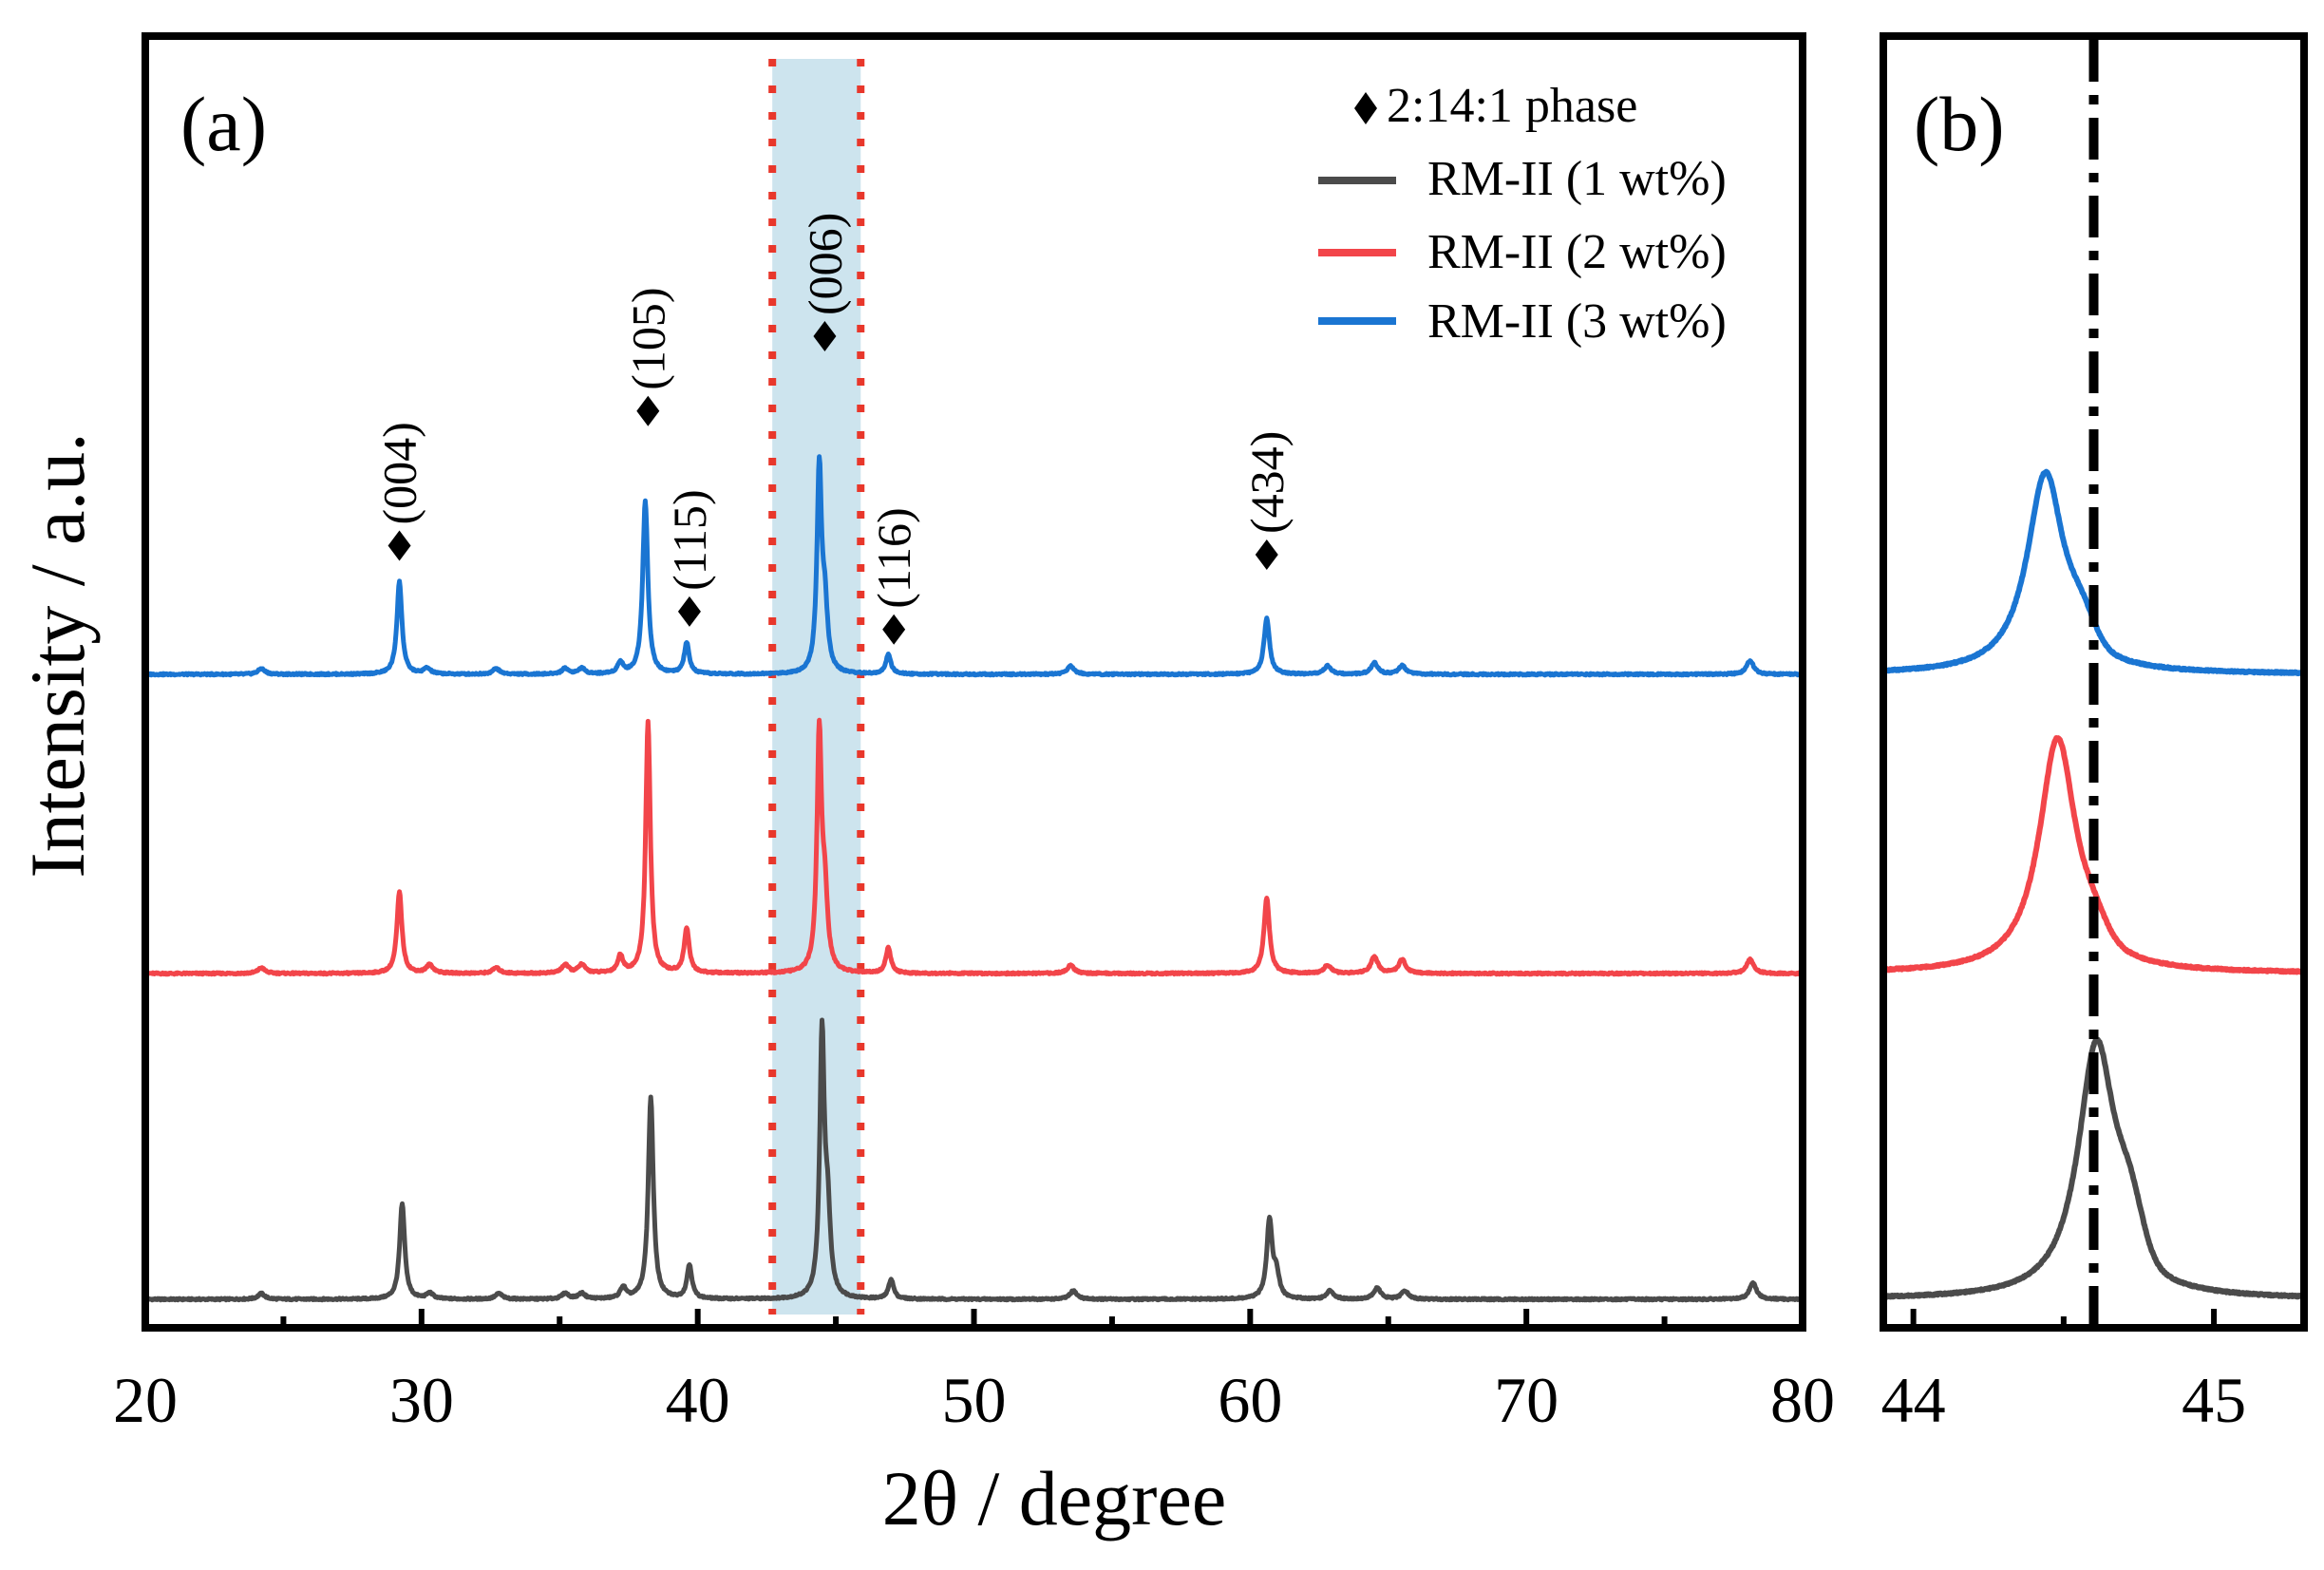 The width and height of the screenshot is (2324, 1570). Describe the element at coordinates (974, 566) in the screenshot. I see `series-line-rm-ii-3-wt-` at that location.